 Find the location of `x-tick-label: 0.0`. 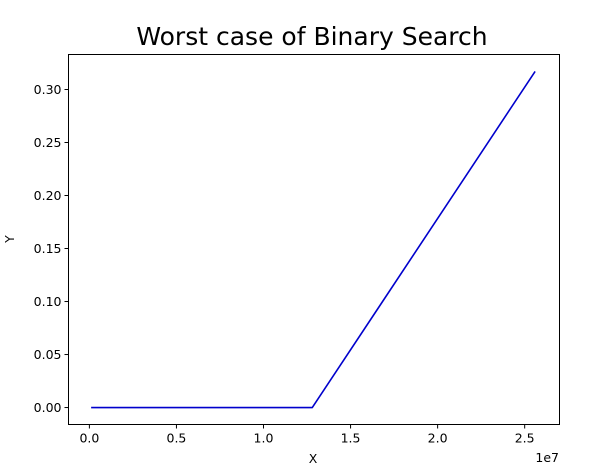

x-tick-label: 0.0 is located at coordinates (89, 438).